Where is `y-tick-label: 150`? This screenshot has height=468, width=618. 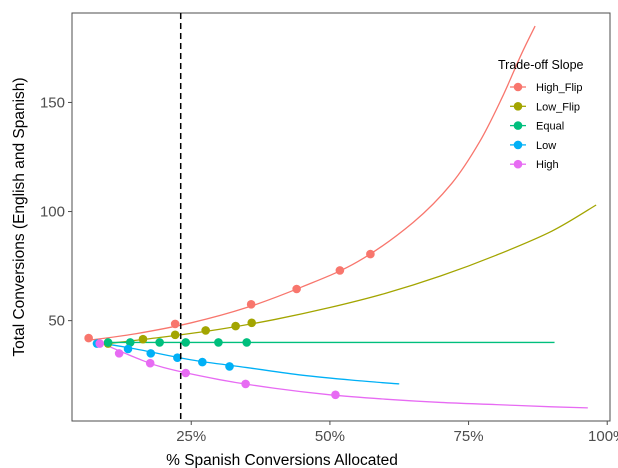
y-tick-label: 150 is located at coordinates (52, 102).